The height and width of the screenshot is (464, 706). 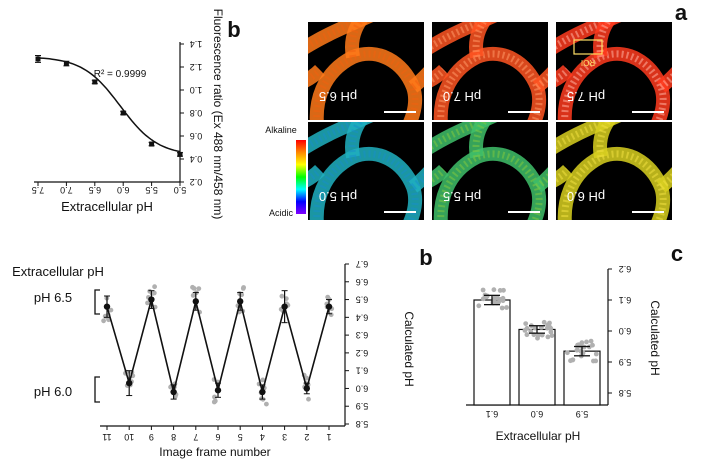 I want to click on tile-label: pH 5.0, so click(x=338, y=196).